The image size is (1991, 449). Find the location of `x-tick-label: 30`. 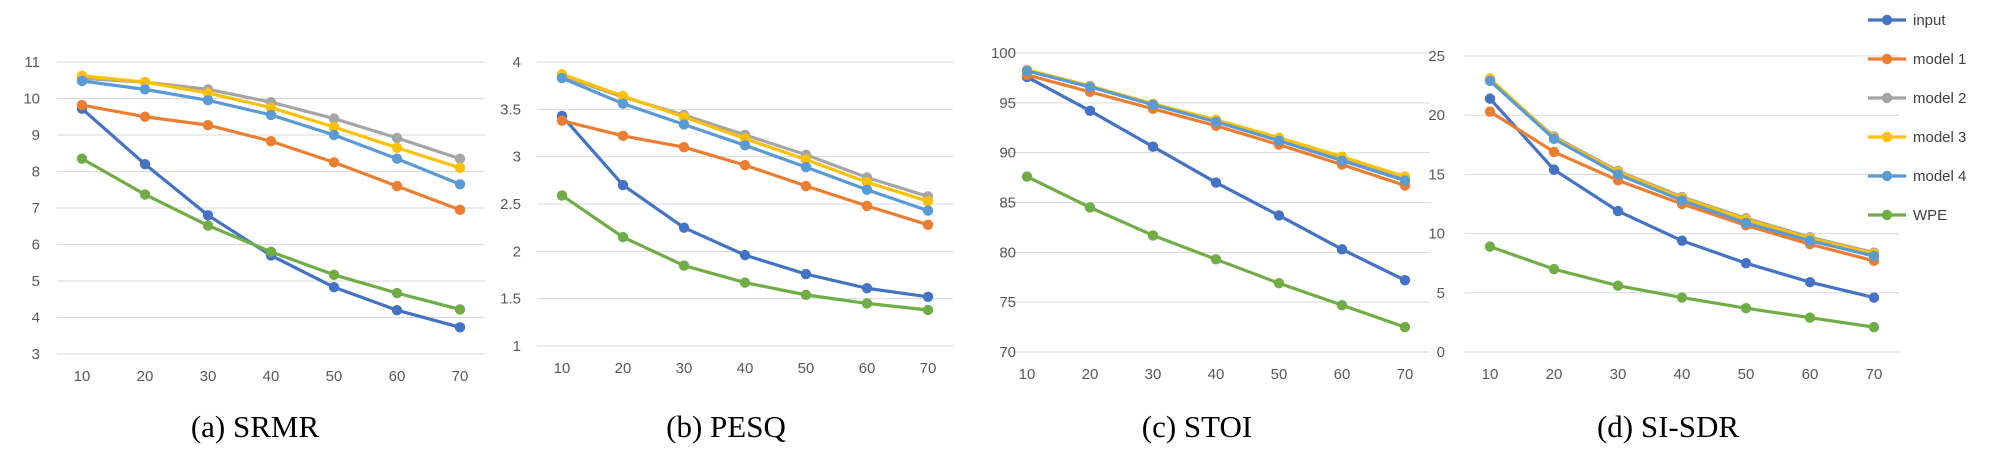

x-tick-label: 30 is located at coordinates (1153, 374).